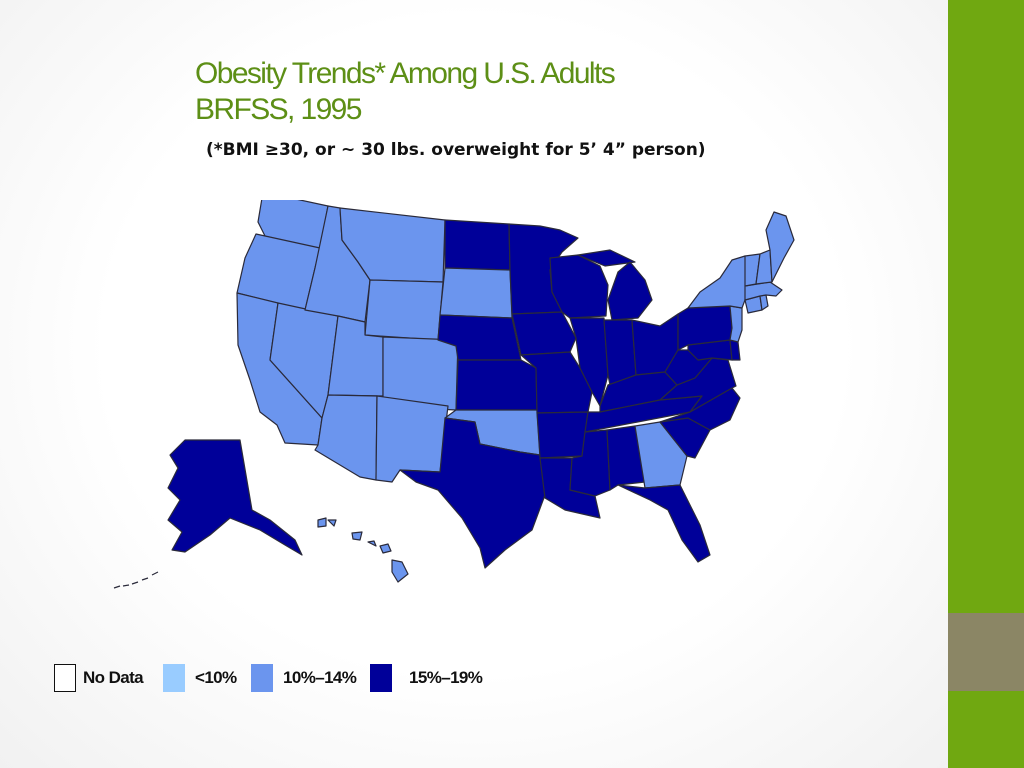  Describe the element at coordinates (661, 455) in the screenshot. I see `state-georgia` at that location.